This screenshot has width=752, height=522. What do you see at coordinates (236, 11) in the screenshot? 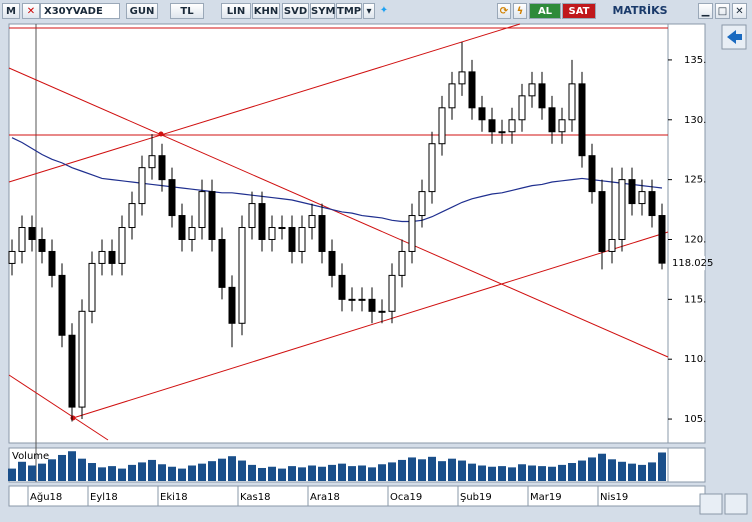
I see `toolbar-button: LIN` at bounding box center [236, 11].